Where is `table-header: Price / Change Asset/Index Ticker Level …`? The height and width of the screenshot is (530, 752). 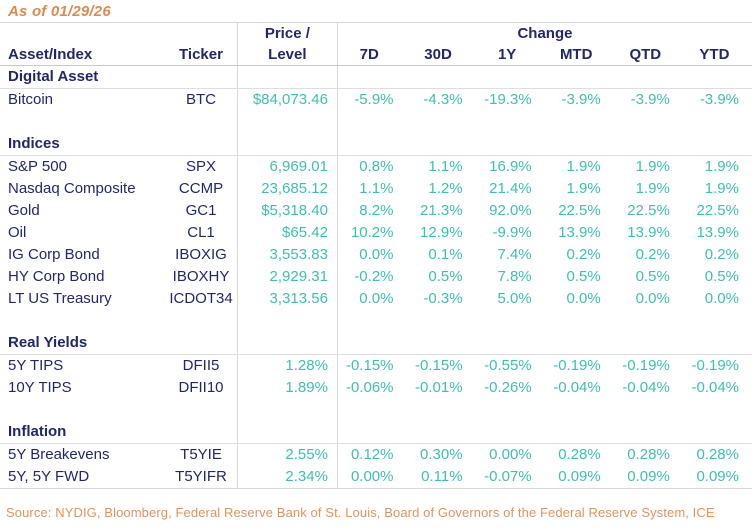
table-header: Price / Change Asset/Index Ticker Level … is located at coordinates (376, 44).